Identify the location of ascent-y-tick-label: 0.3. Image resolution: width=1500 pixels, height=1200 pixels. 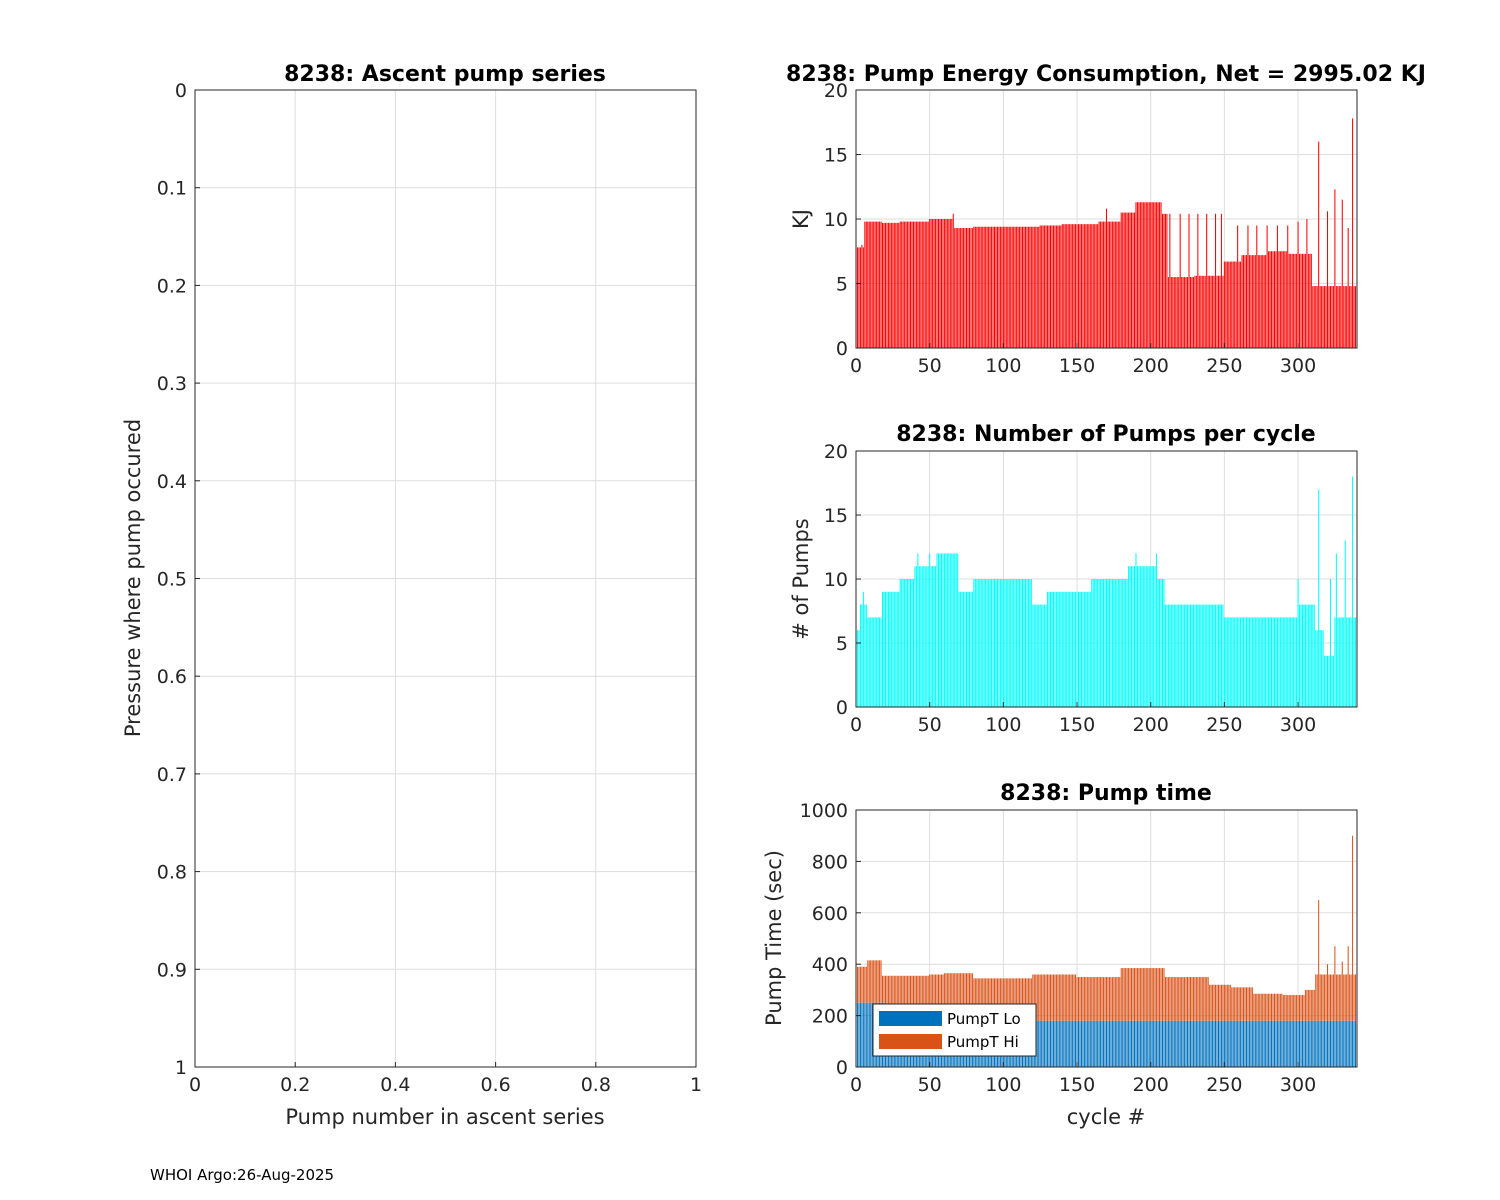
(172, 384).